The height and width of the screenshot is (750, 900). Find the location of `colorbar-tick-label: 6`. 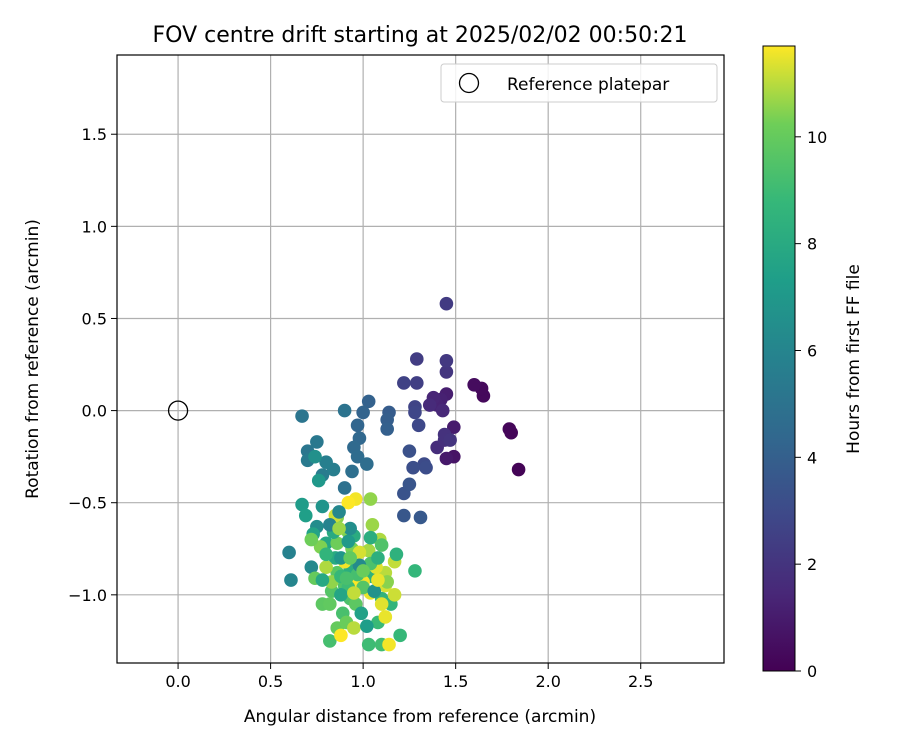

colorbar-tick-label: 6 is located at coordinates (812, 350).